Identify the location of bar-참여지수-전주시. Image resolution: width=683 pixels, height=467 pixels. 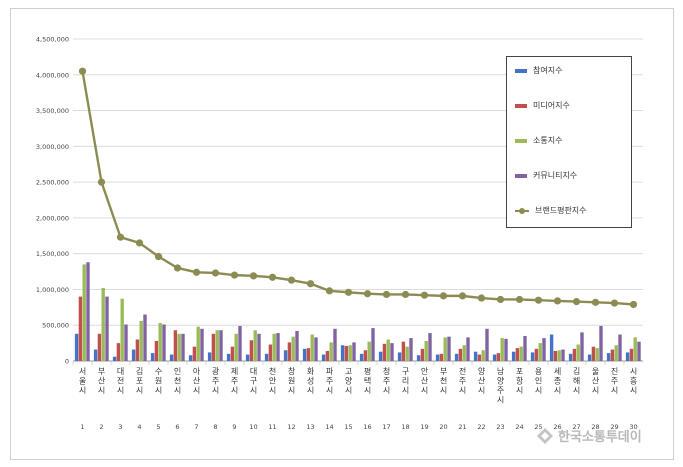
(456, 357).